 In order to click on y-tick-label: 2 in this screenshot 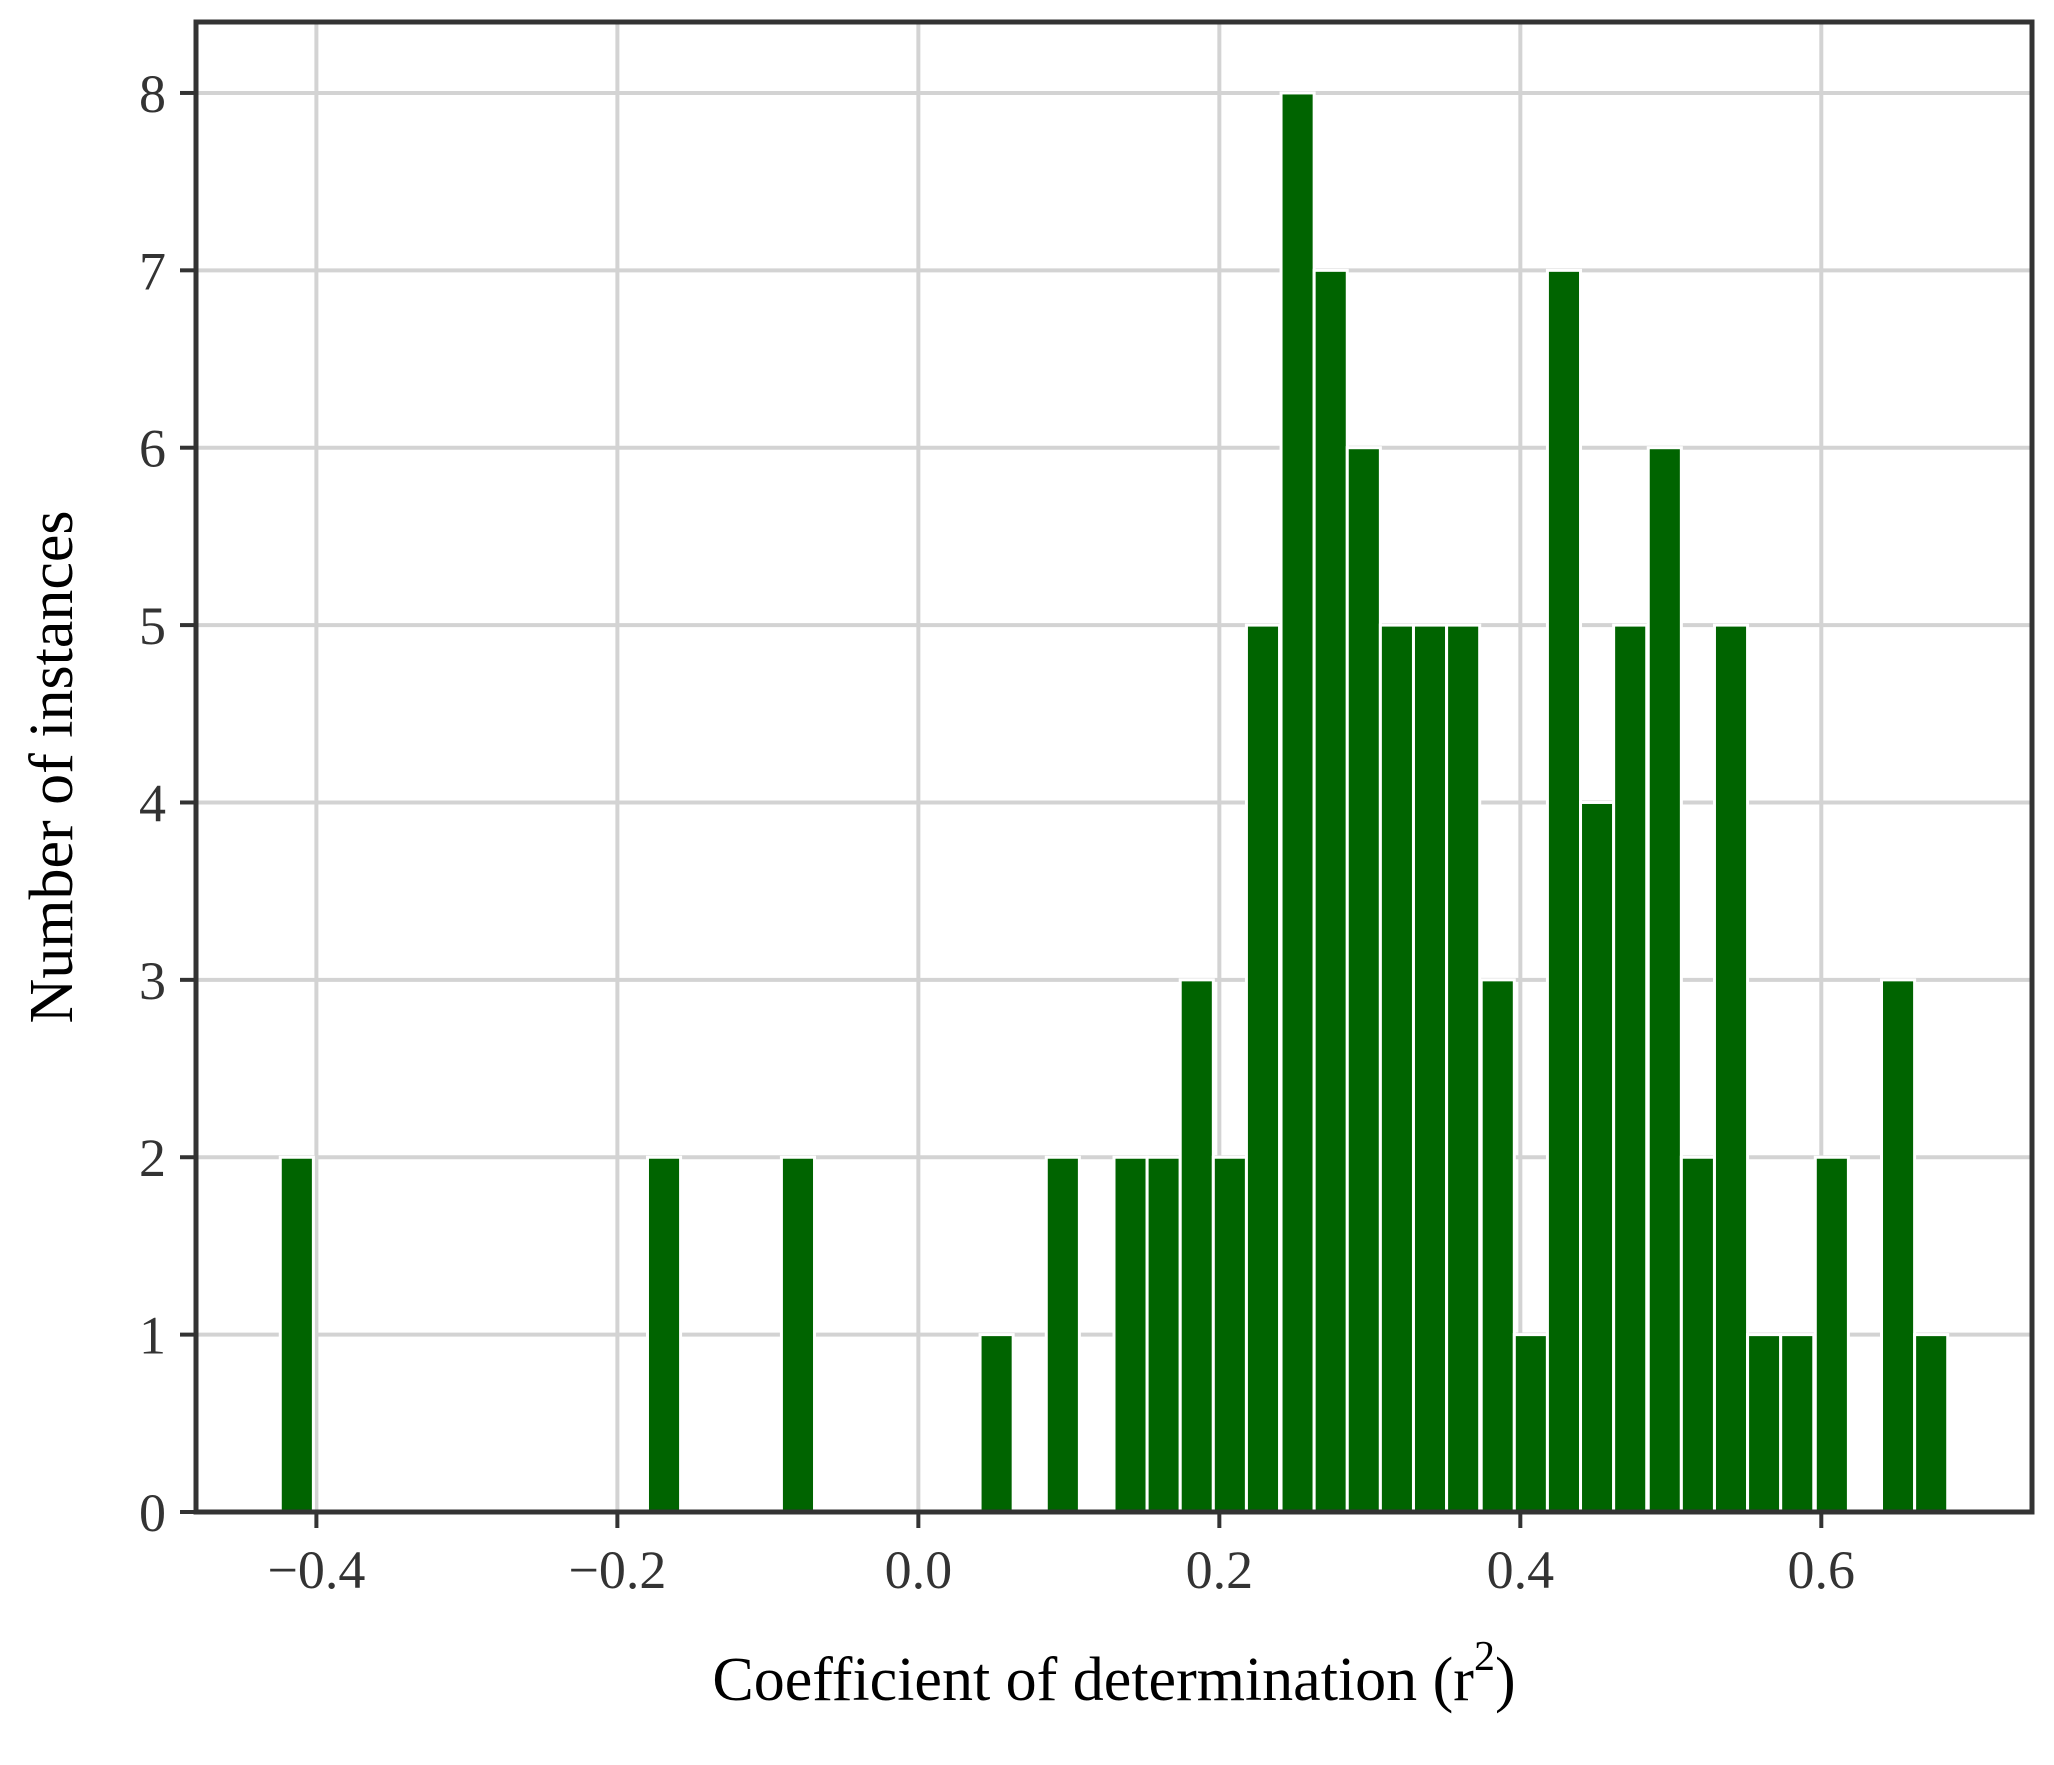, I will do `click(152, 1158)`.